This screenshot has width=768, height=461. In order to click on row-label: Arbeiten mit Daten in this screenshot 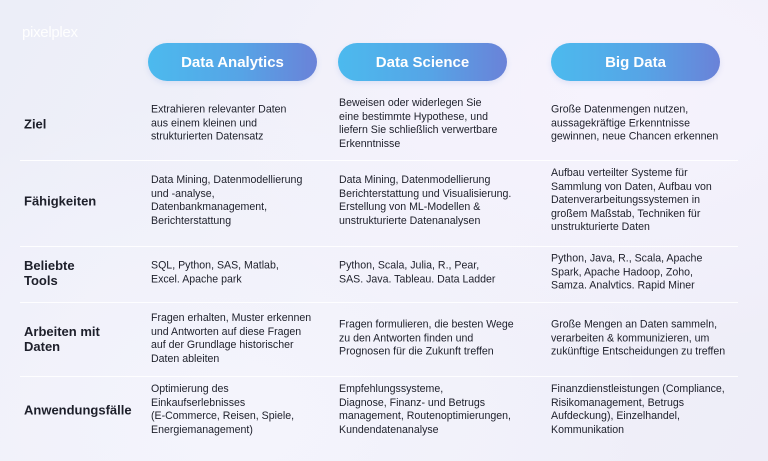, I will do `click(62, 339)`.